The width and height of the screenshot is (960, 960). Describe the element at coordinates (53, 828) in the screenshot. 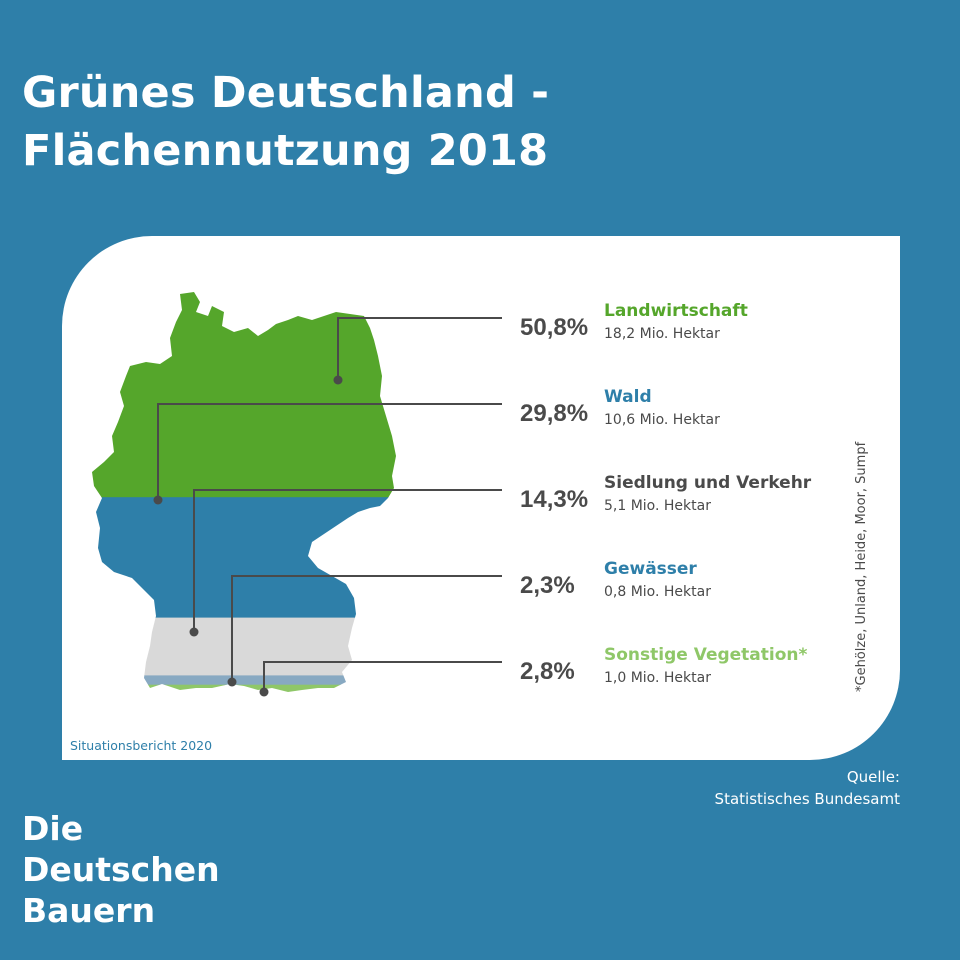

I see `logo-line-1: Die` at that location.